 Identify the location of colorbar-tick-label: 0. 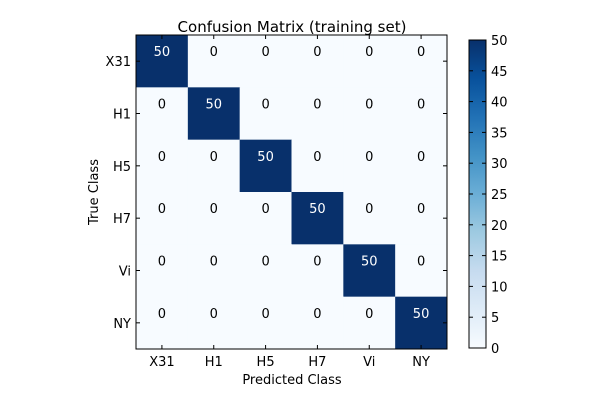
(495, 349).